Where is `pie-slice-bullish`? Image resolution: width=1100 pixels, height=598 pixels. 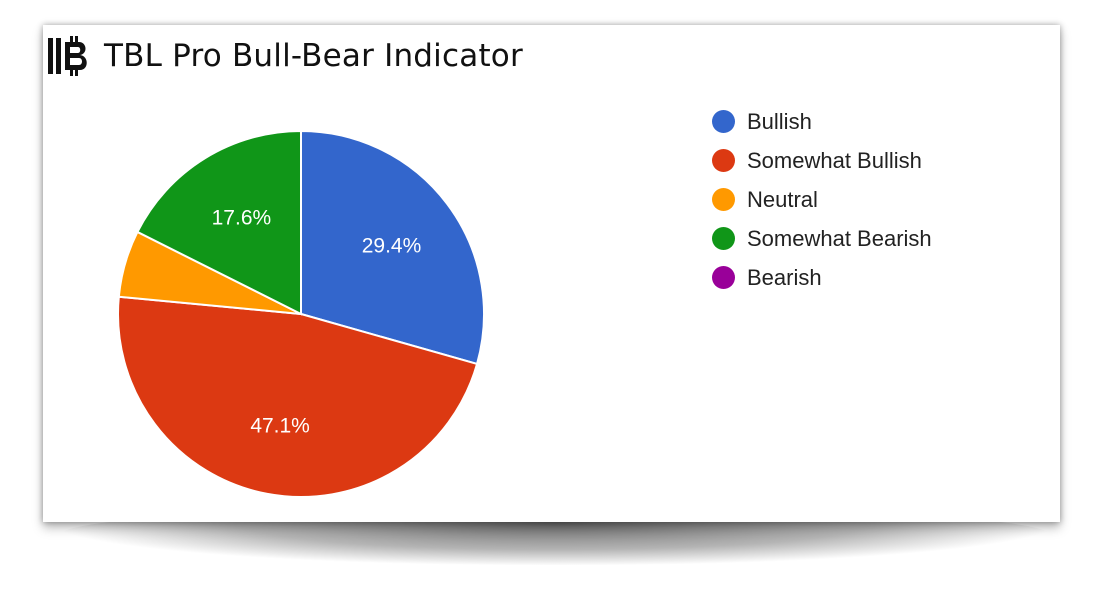
pie-slice-bullish is located at coordinates (392, 247).